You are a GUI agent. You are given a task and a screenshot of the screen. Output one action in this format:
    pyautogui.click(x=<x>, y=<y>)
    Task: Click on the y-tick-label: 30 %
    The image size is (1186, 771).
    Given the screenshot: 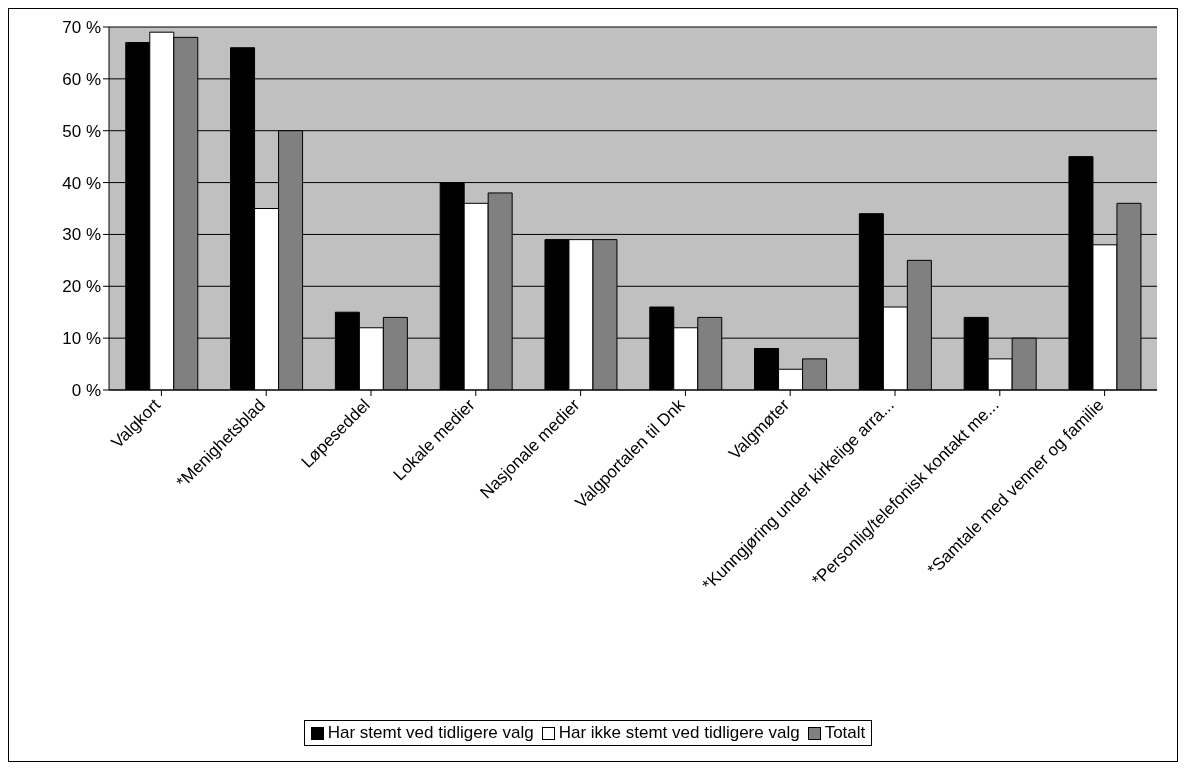 What is the action you would take?
    pyautogui.click(x=81, y=235)
    